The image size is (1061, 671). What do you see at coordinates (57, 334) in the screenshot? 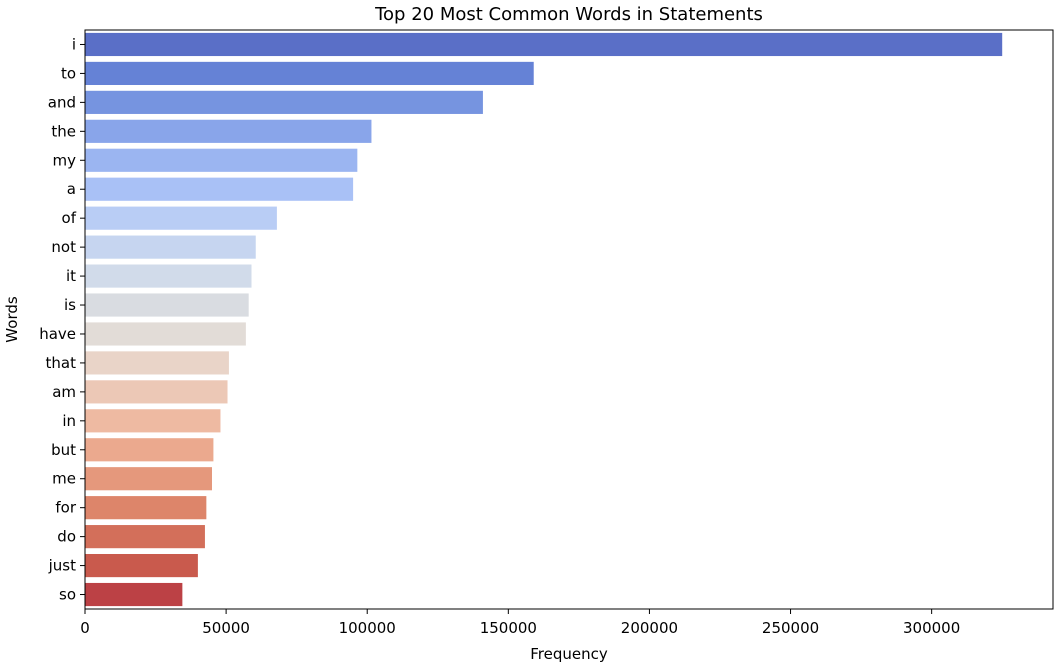
I see `y-tick-label: have` at bounding box center [57, 334].